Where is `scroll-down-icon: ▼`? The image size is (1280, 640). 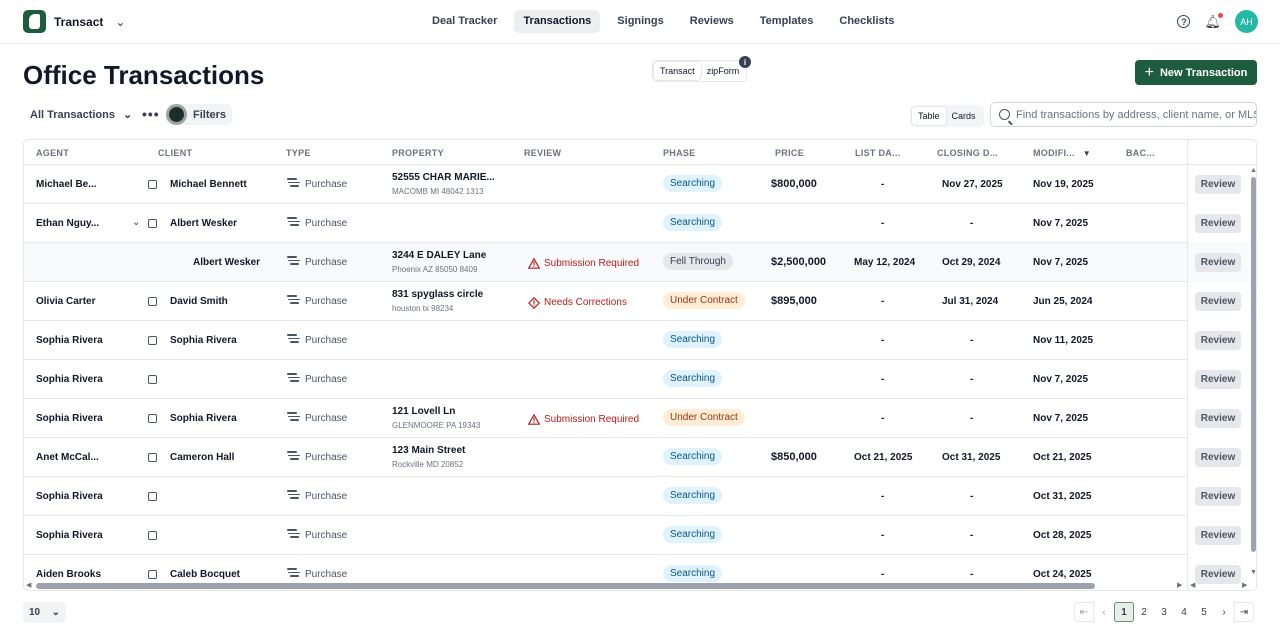 scroll-down-icon: ▼ is located at coordinates (1253, 572).